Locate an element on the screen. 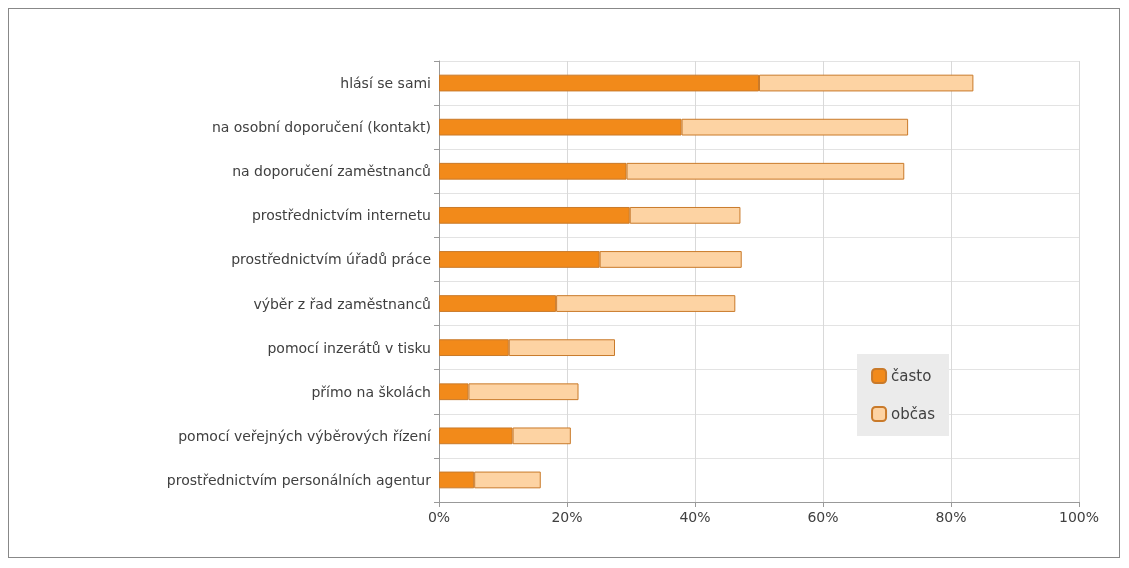  legend-label: často is located at coordinates (911, 376).